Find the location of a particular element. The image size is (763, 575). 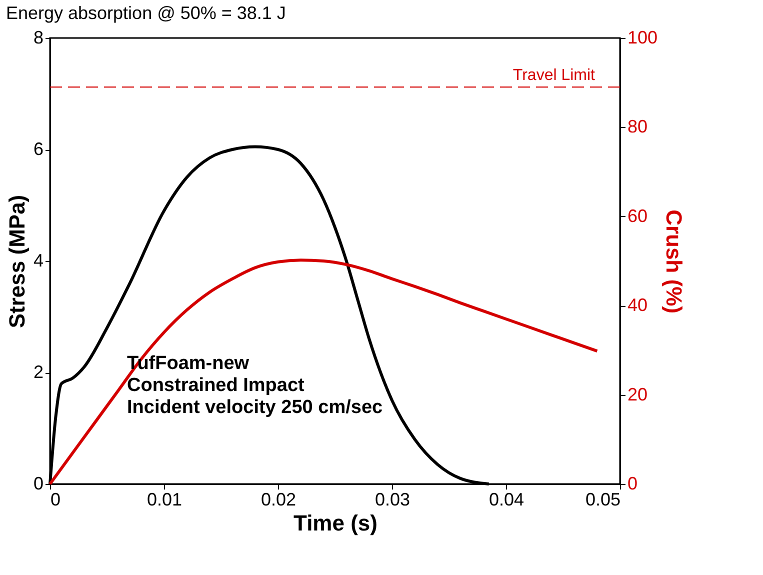

y2-tick-label: 100 is located at coordinates (643, 38).